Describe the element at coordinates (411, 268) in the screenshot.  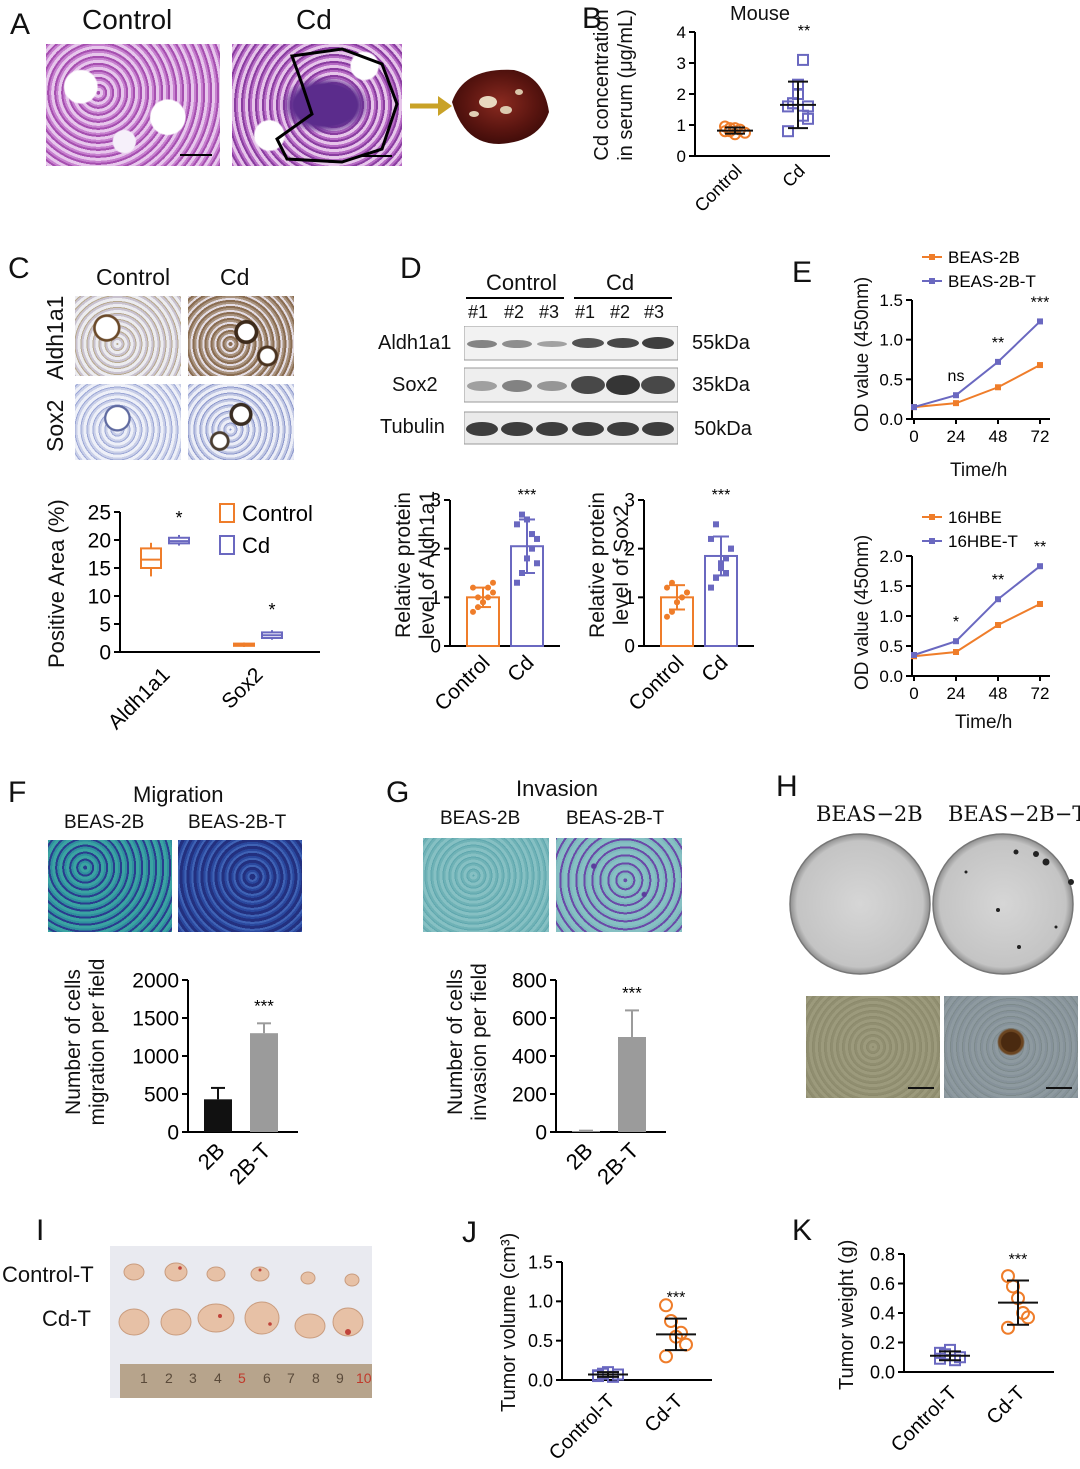
I see `panel-label-d: D` at that location.